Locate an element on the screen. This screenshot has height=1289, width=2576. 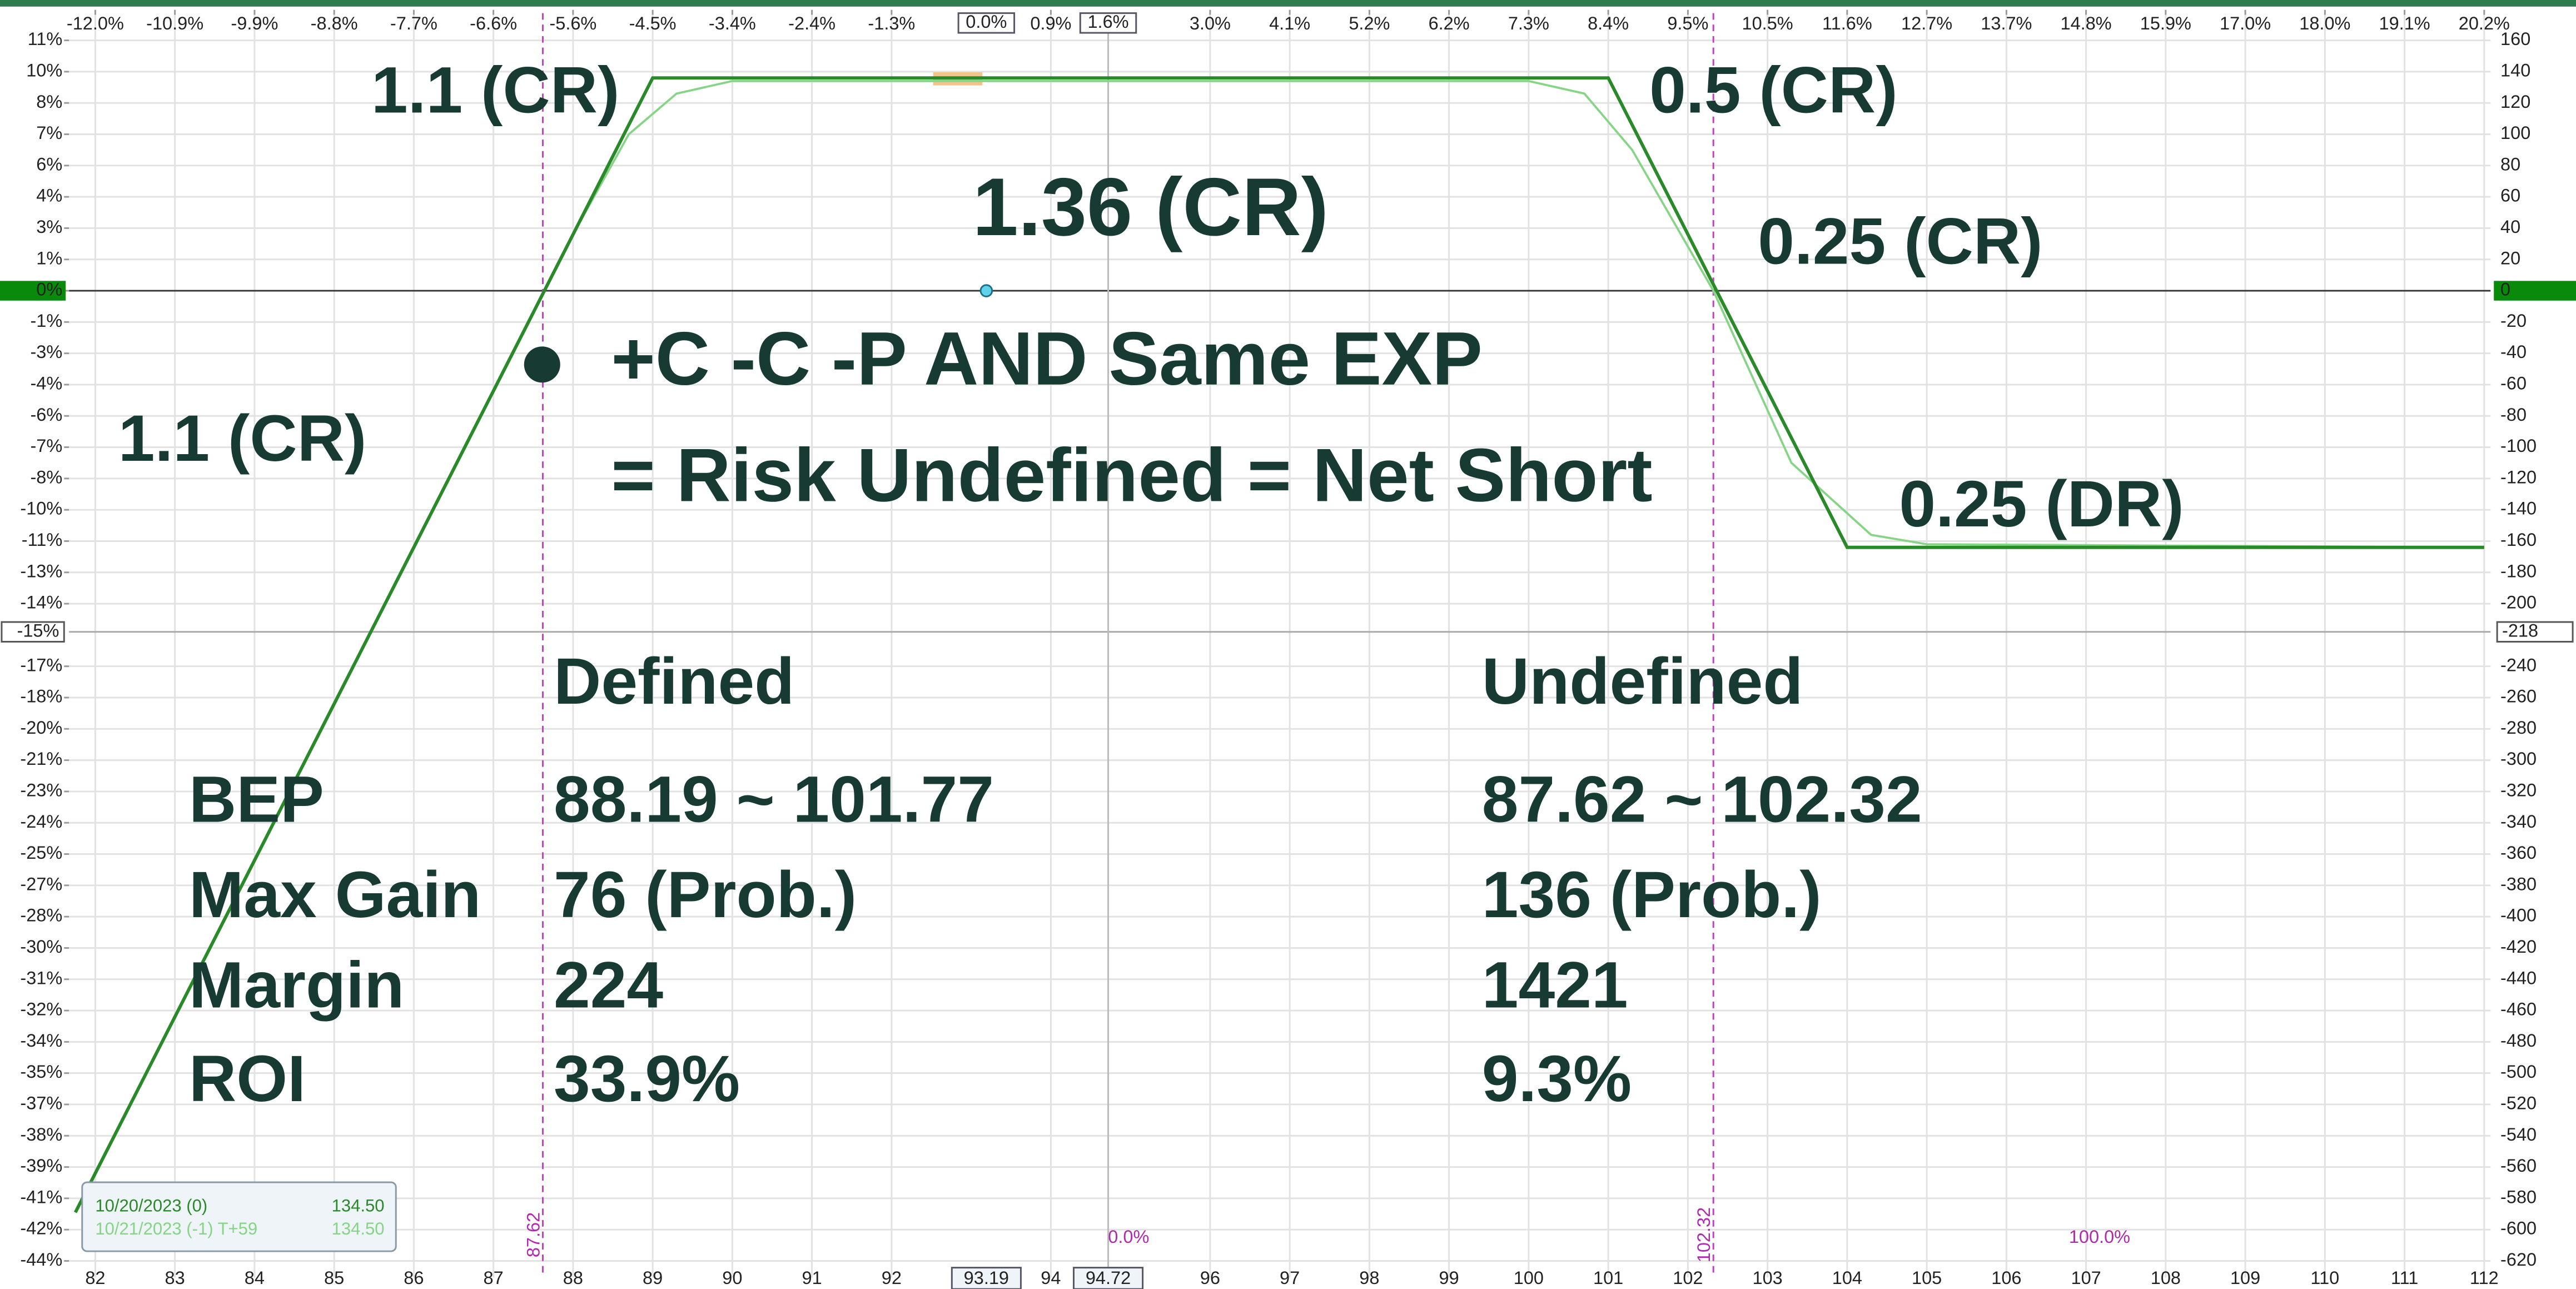
probability-label: 0.0% is located at coordinates (1129, 1237).